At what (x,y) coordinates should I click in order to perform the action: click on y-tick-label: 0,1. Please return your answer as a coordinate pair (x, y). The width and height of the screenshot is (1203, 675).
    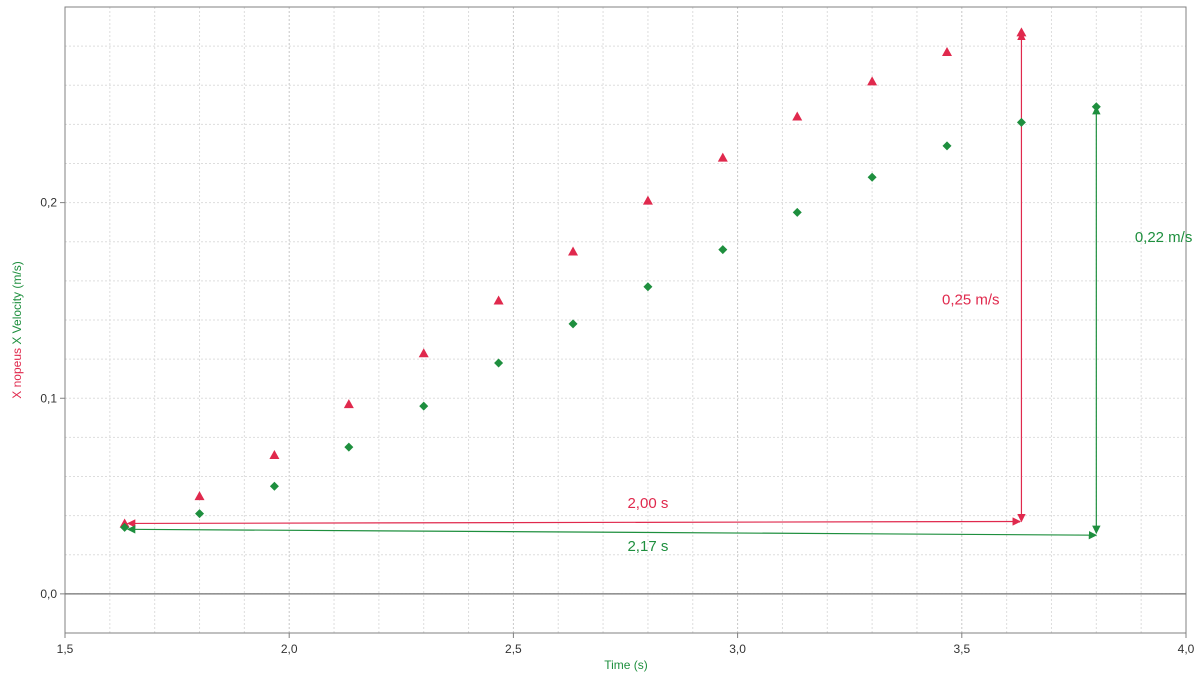
    Looking at the image, I should click on (48, 398).